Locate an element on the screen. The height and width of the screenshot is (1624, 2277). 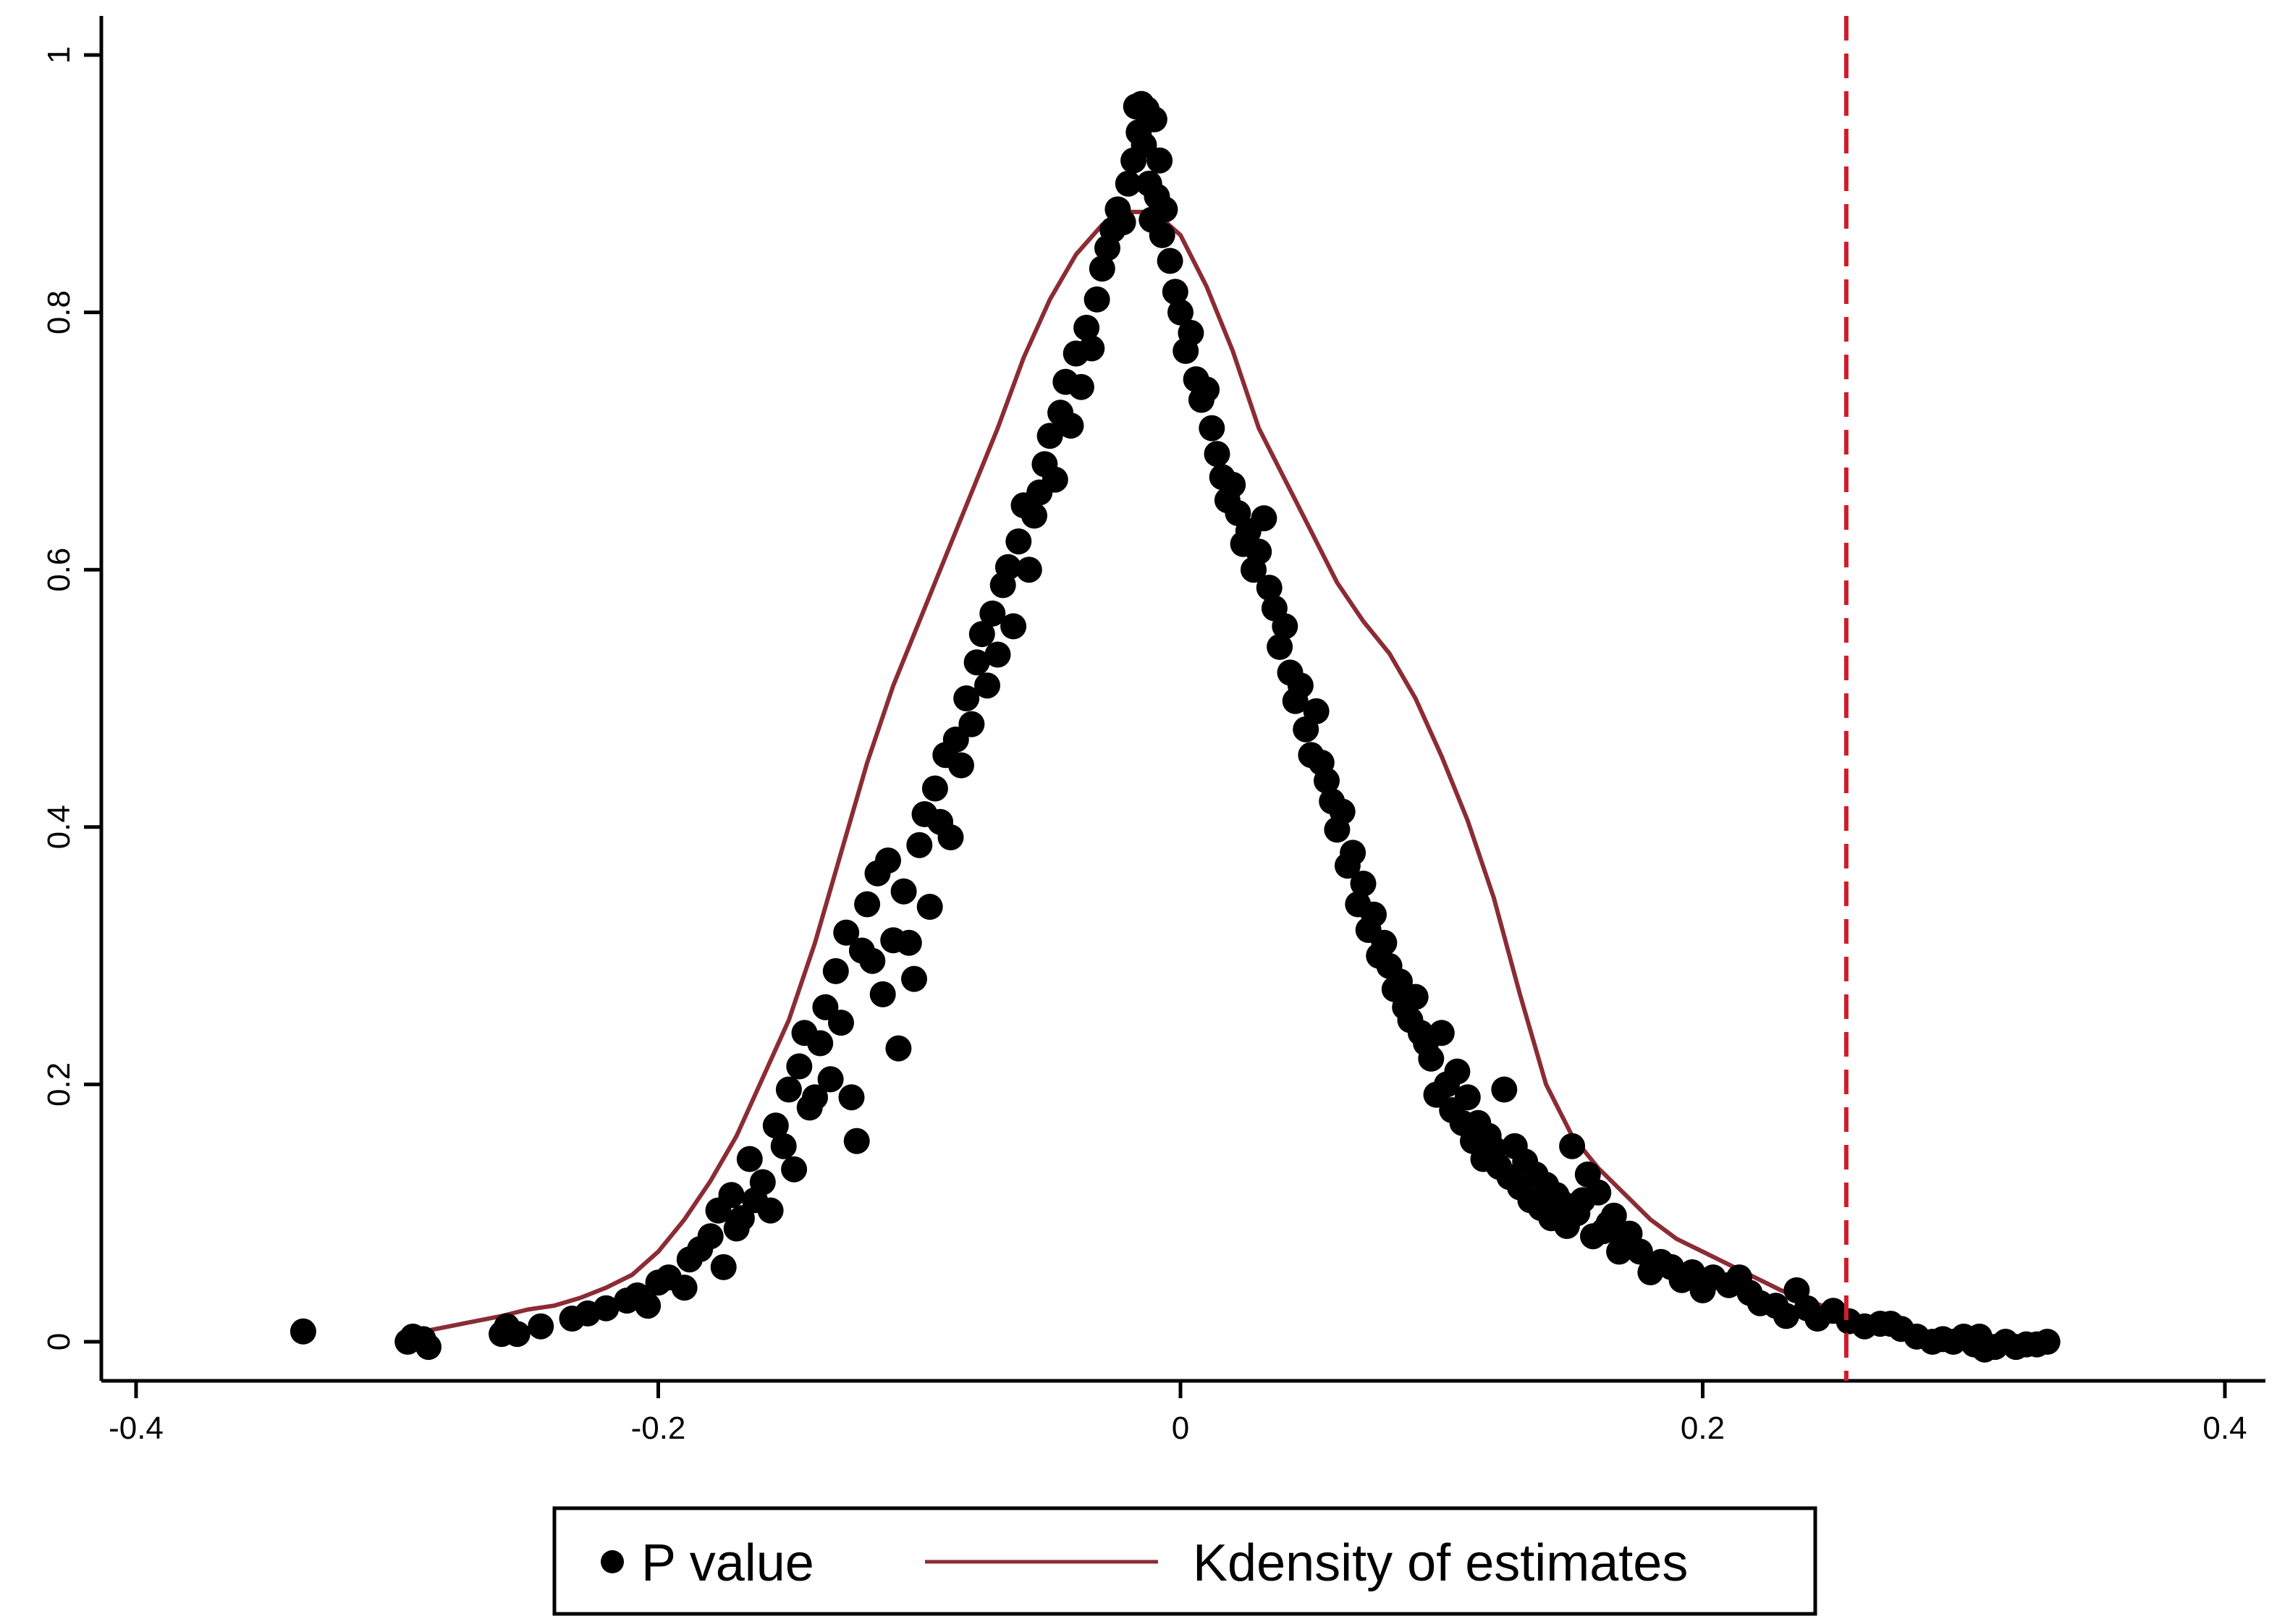
y-tick-label: 0.8 is located at coordinates (59, 312).